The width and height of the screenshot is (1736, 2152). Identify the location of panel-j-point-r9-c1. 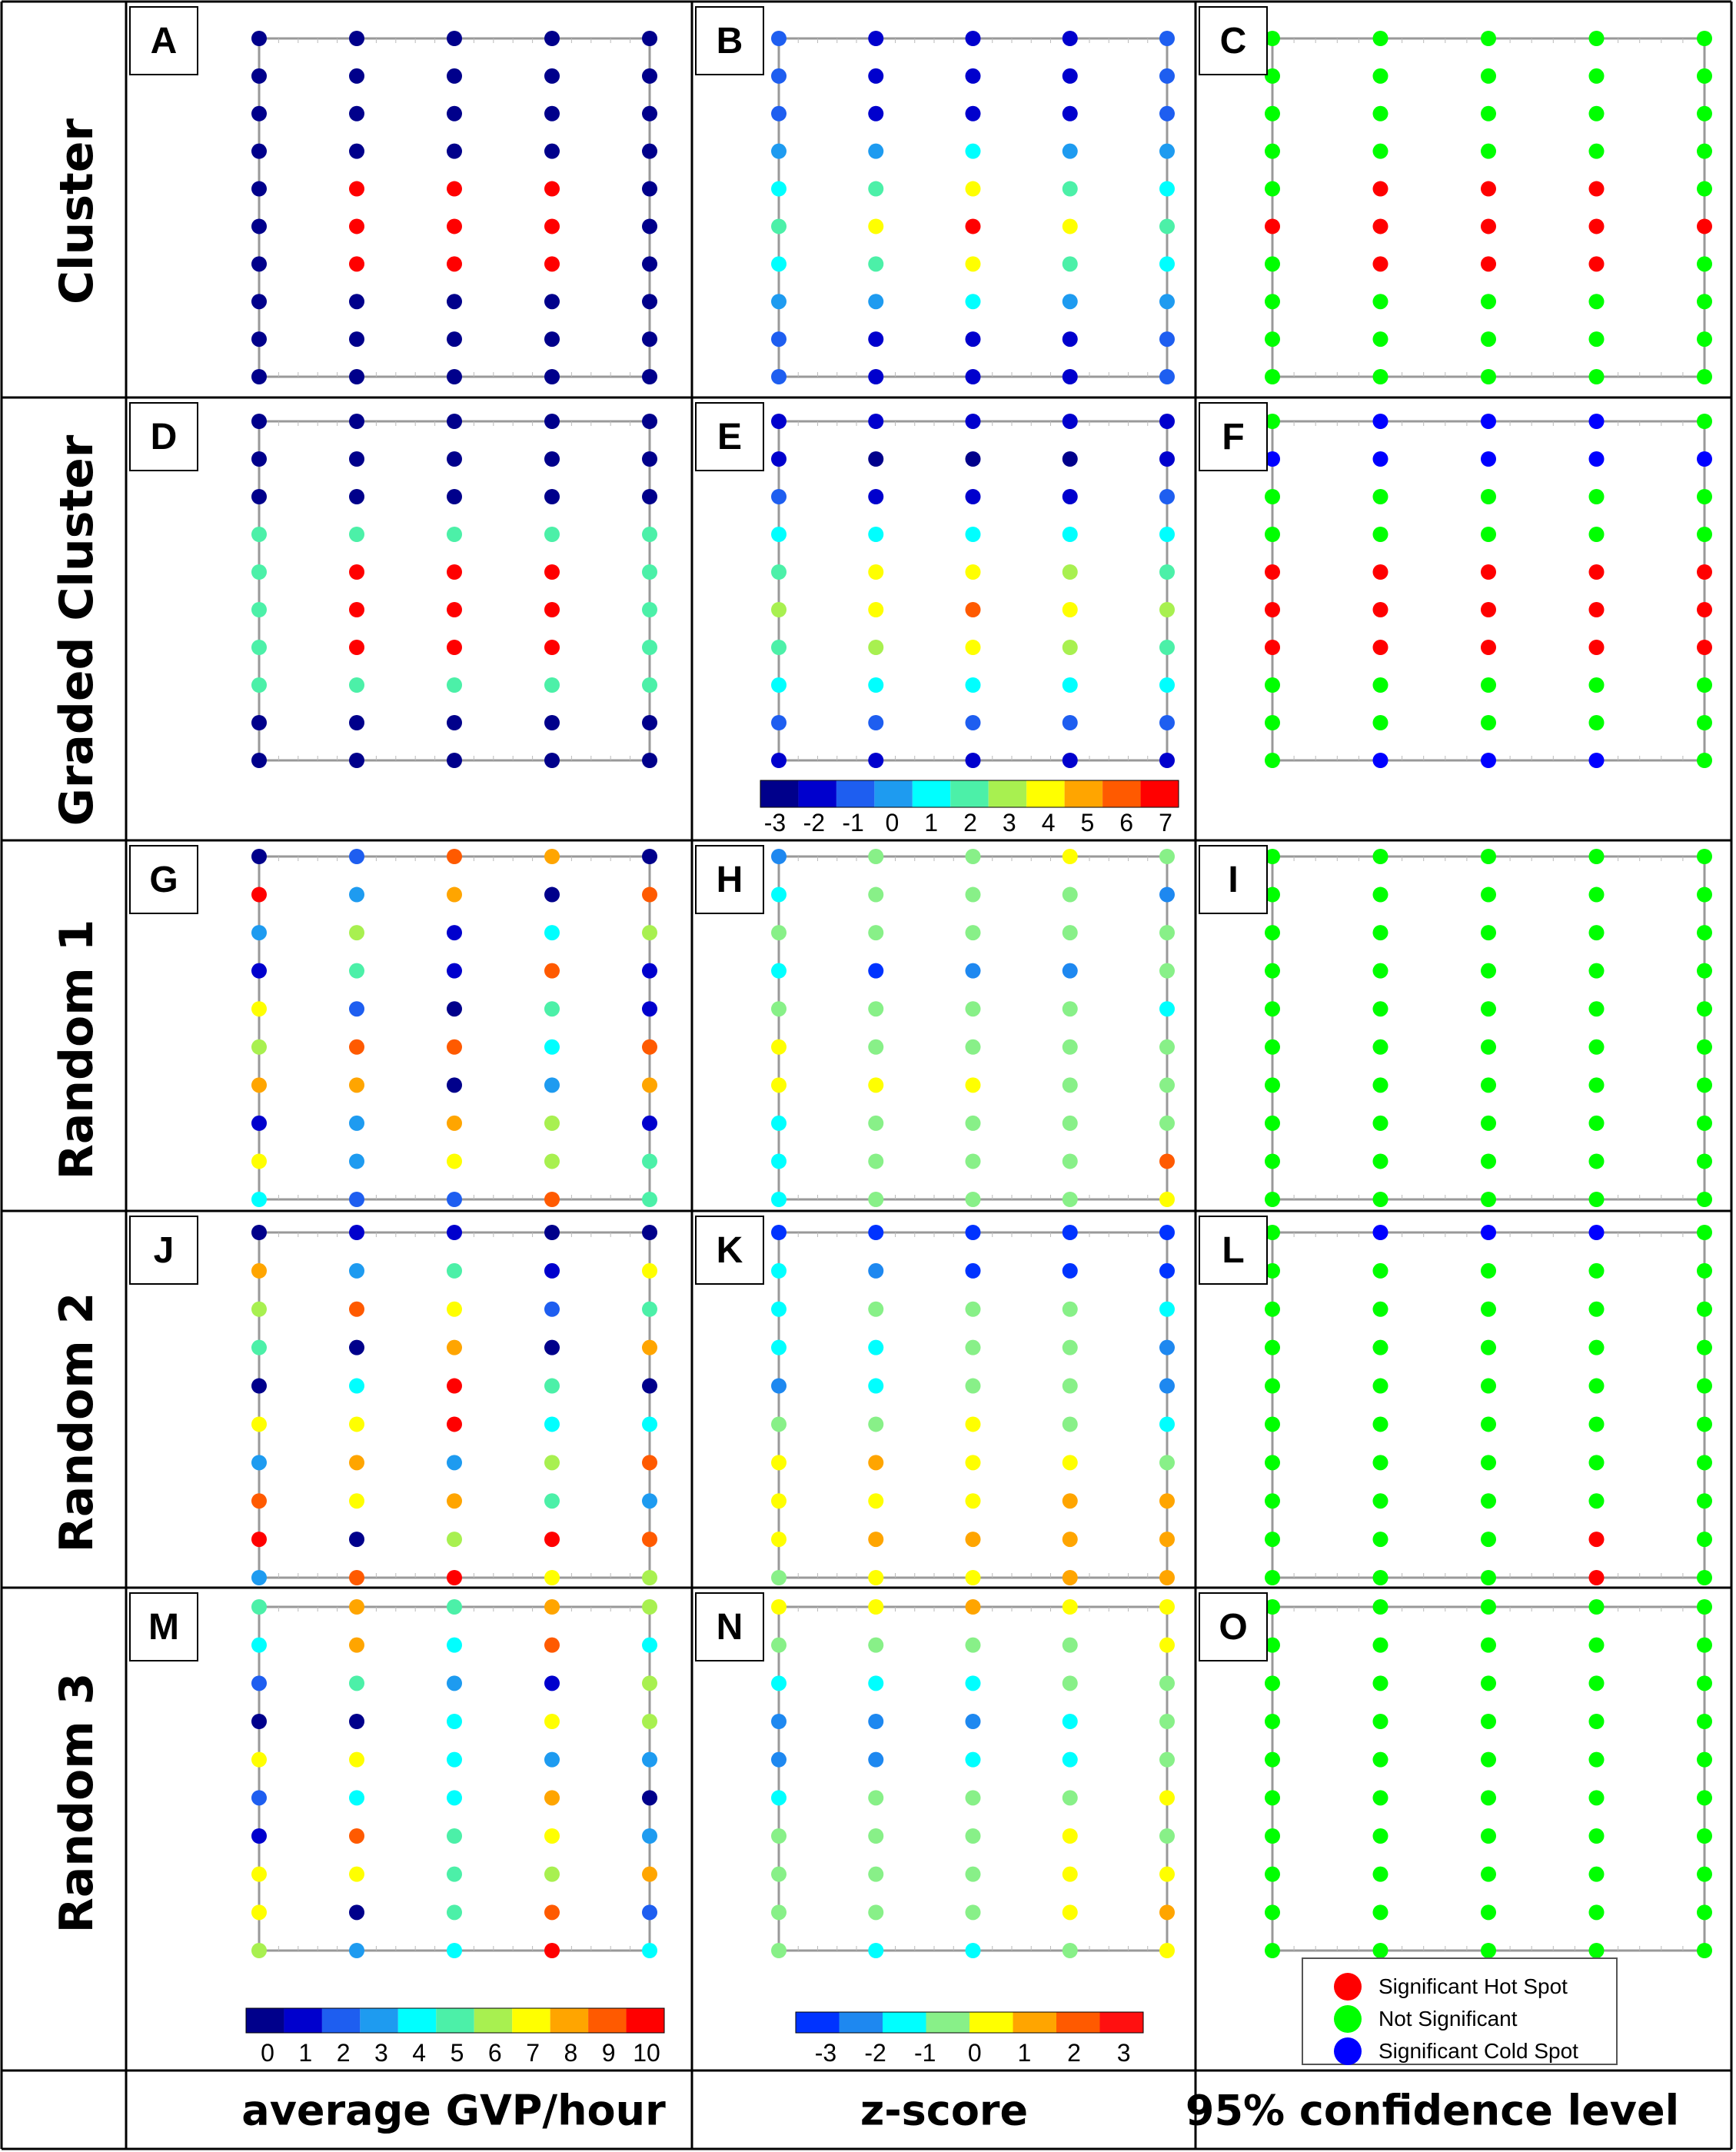
(356, 1577).